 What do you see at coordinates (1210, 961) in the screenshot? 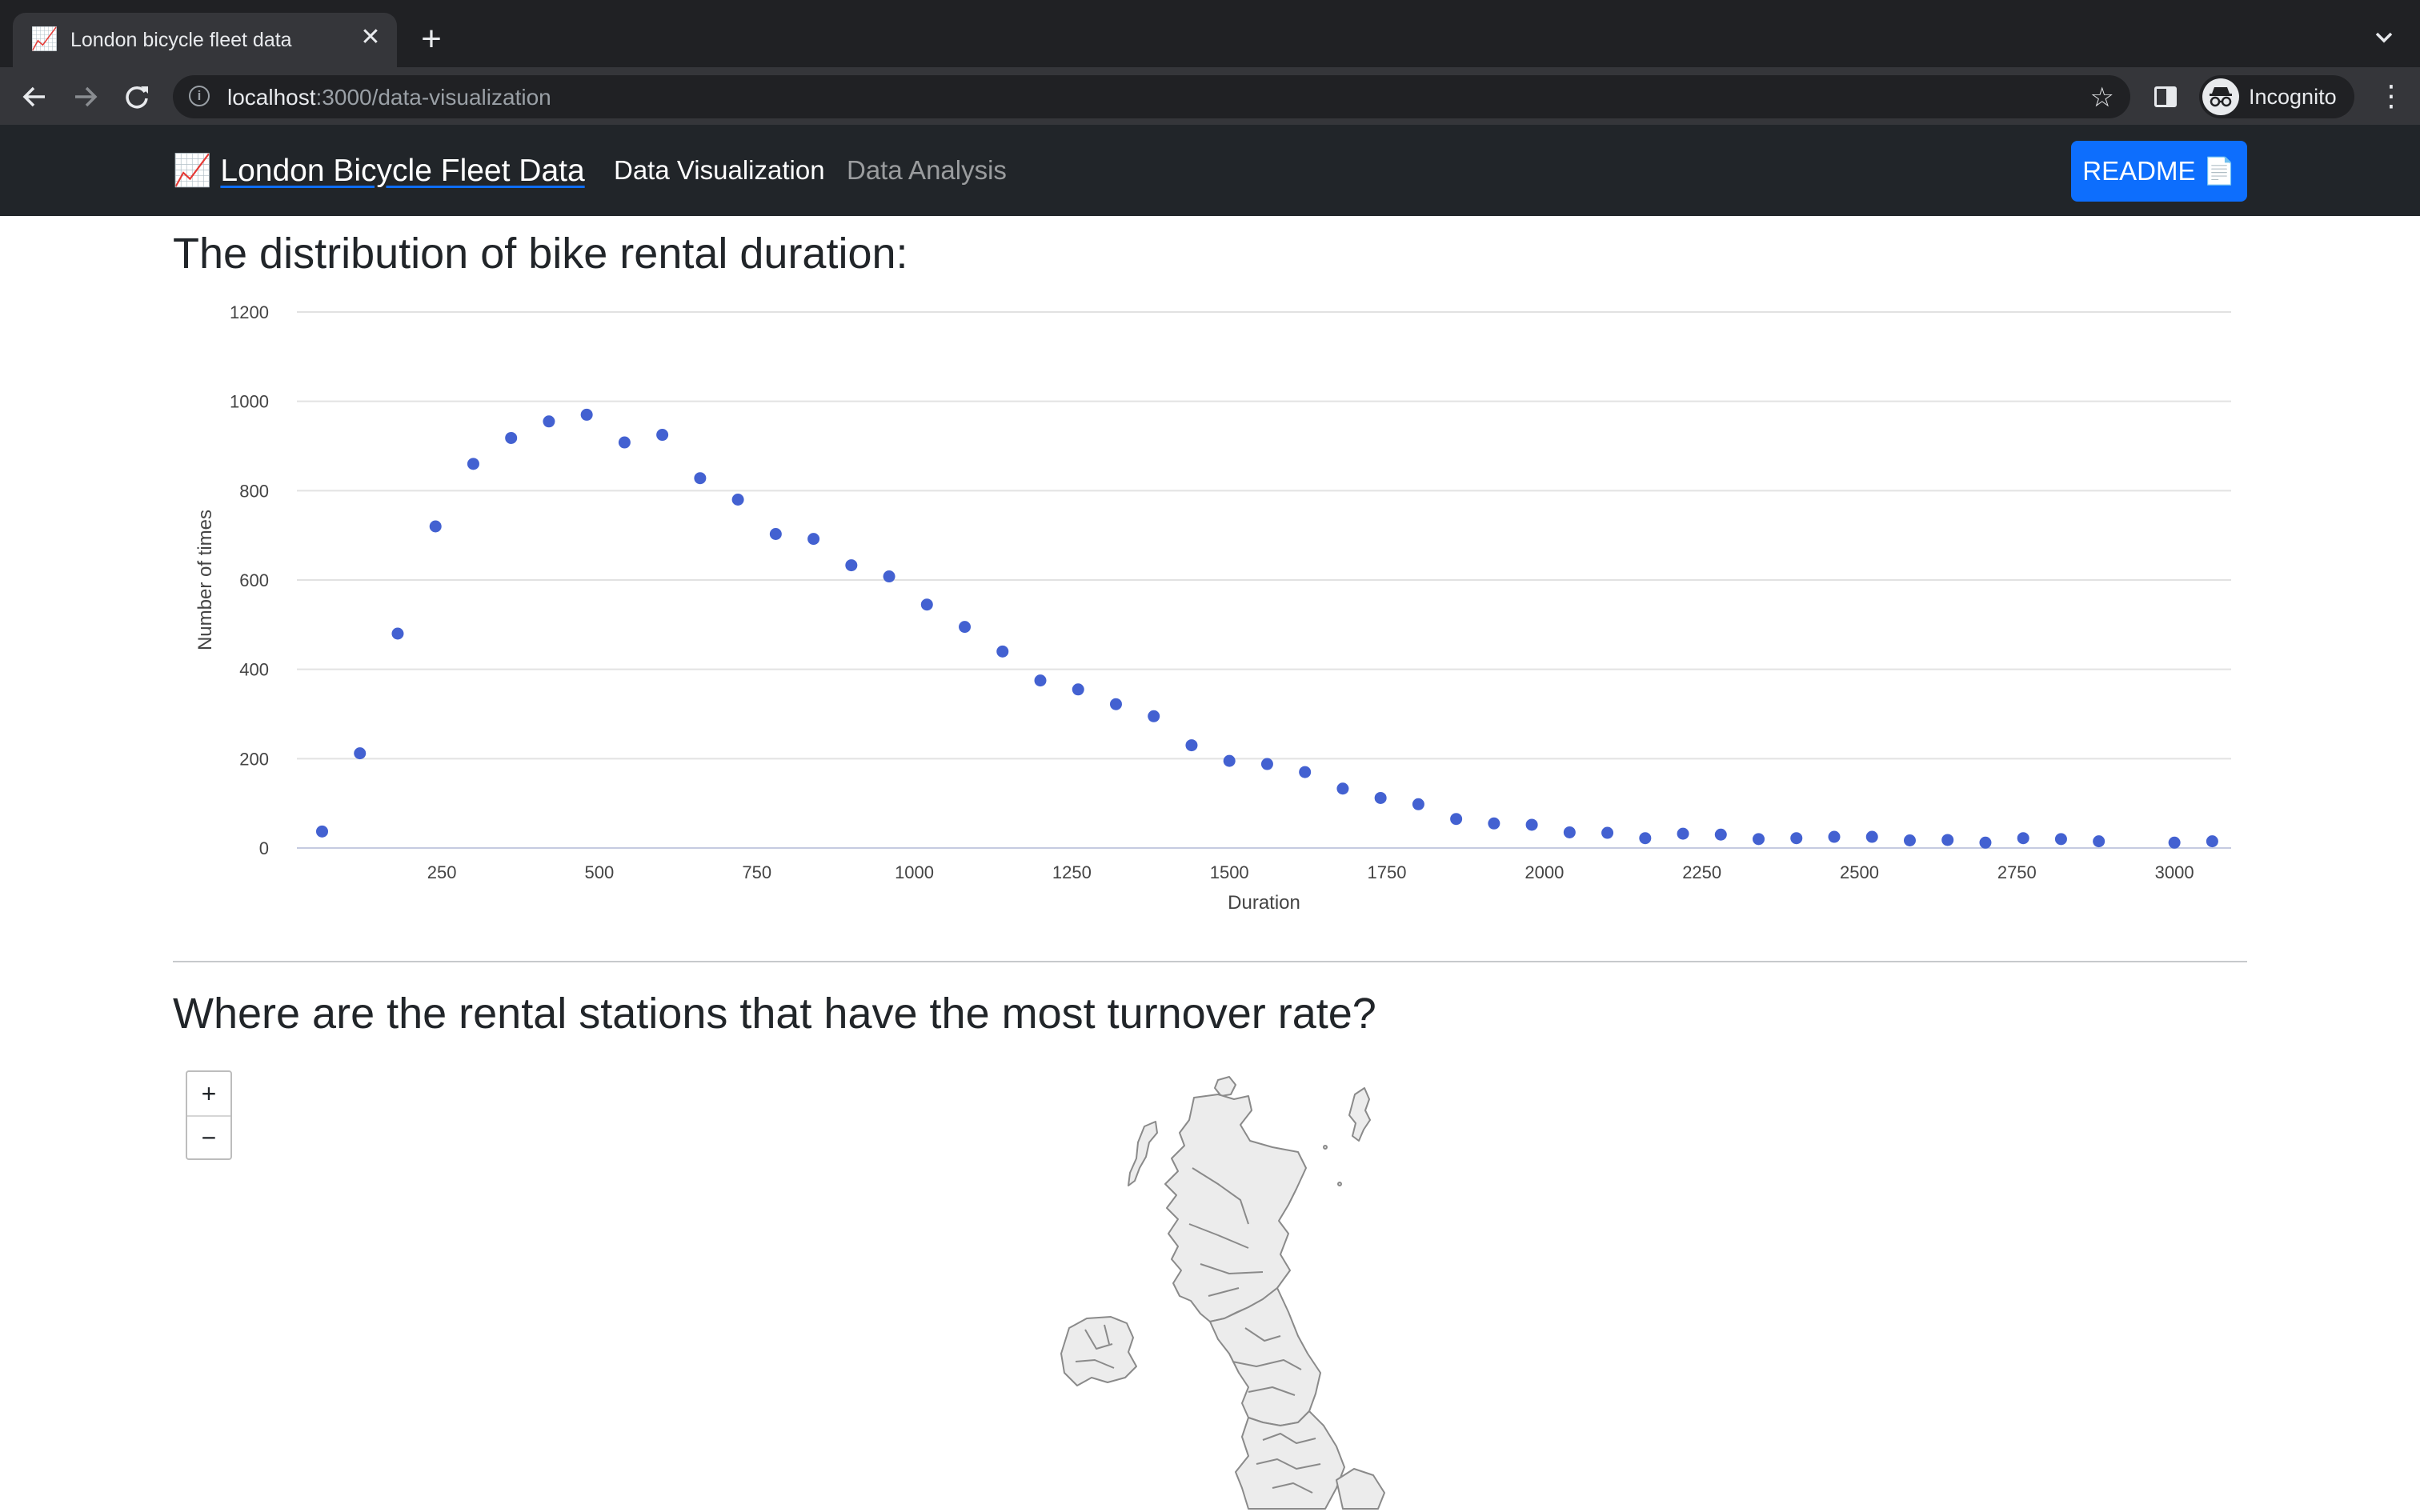
I see `section-divider` at bounding box center [1210, 961].